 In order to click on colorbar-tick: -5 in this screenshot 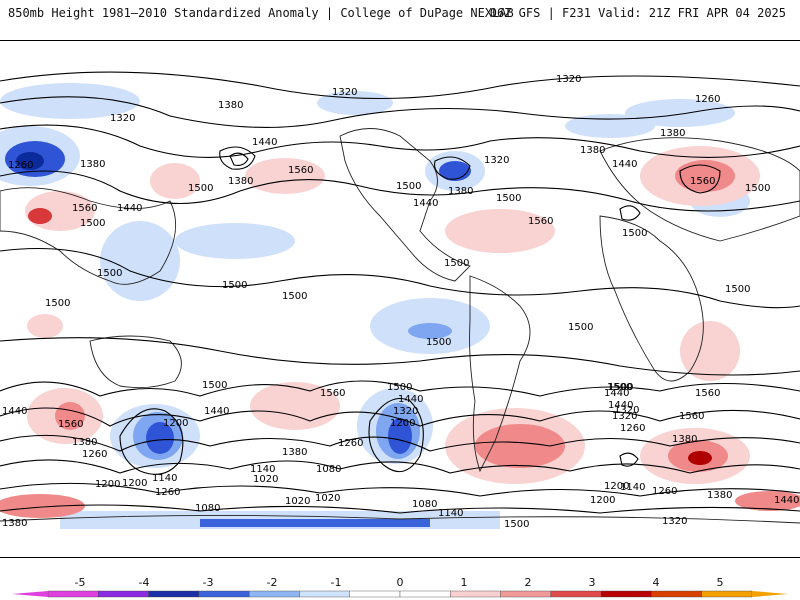, I will do `click(80, 582)`.